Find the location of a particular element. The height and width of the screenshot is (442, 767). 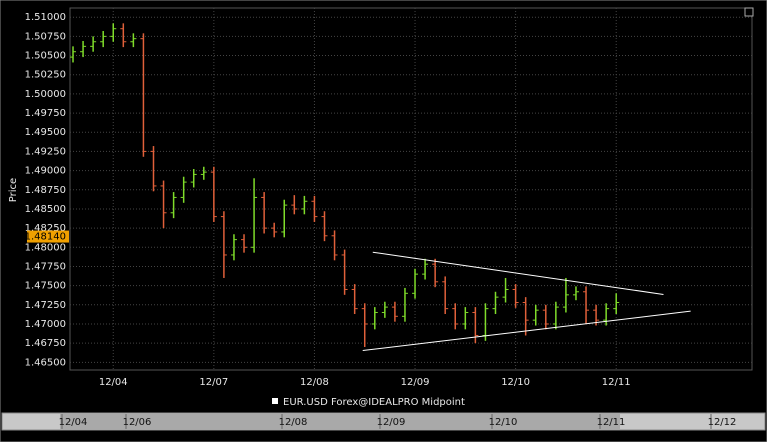

y-tick-label: 1.46500 is located at coordinates (45, 362).